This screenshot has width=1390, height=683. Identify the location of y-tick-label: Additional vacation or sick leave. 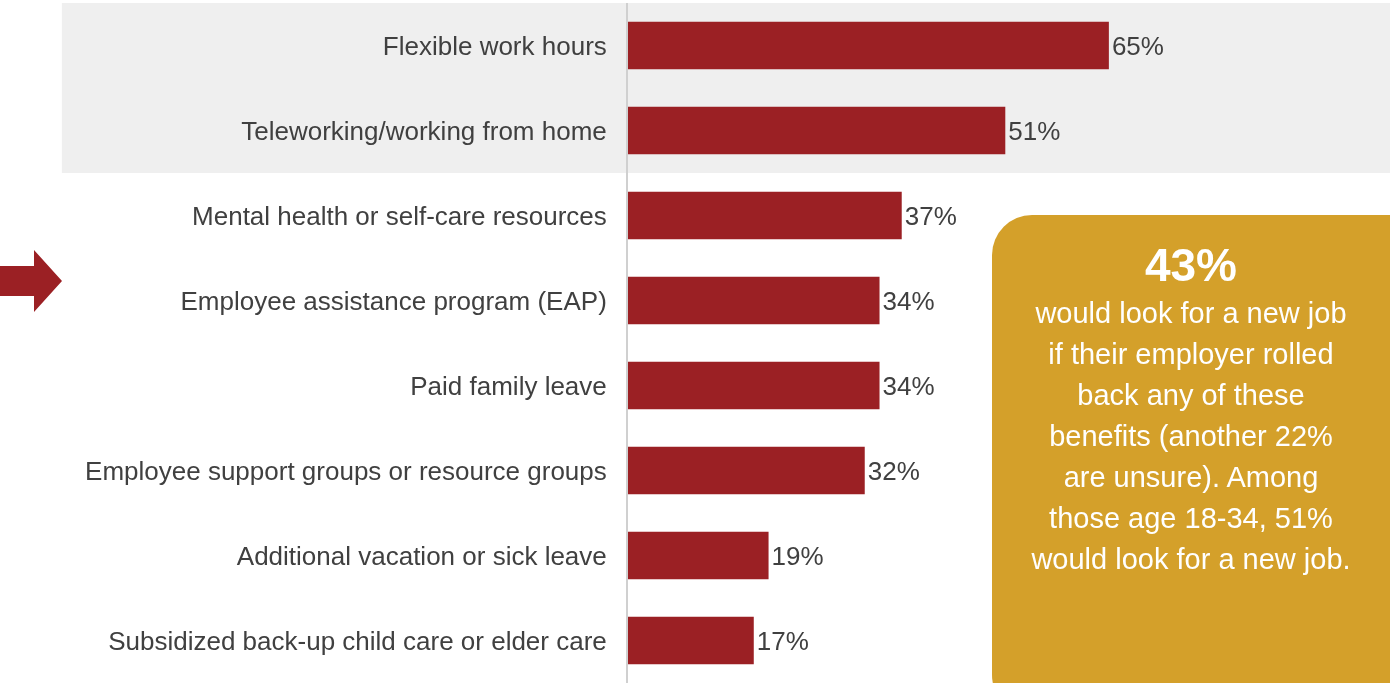
(421, 555).